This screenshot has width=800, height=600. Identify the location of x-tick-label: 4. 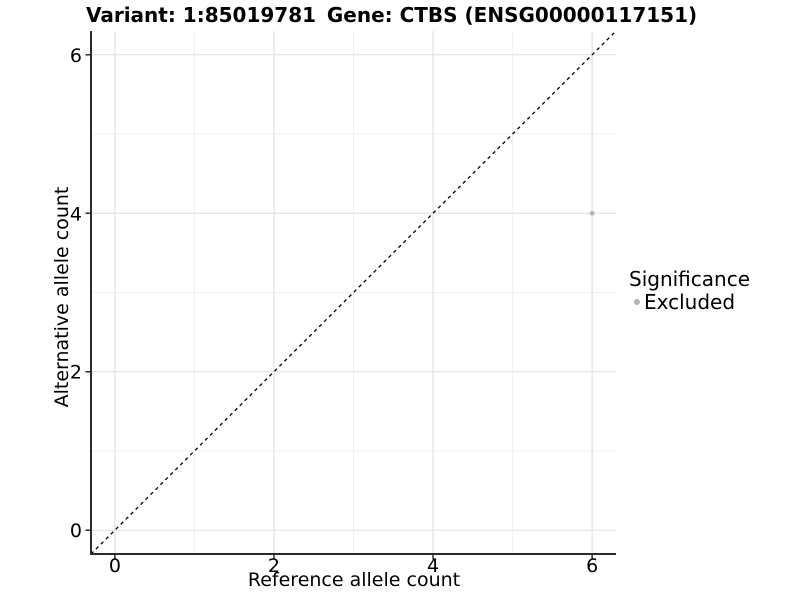
(433, 566).